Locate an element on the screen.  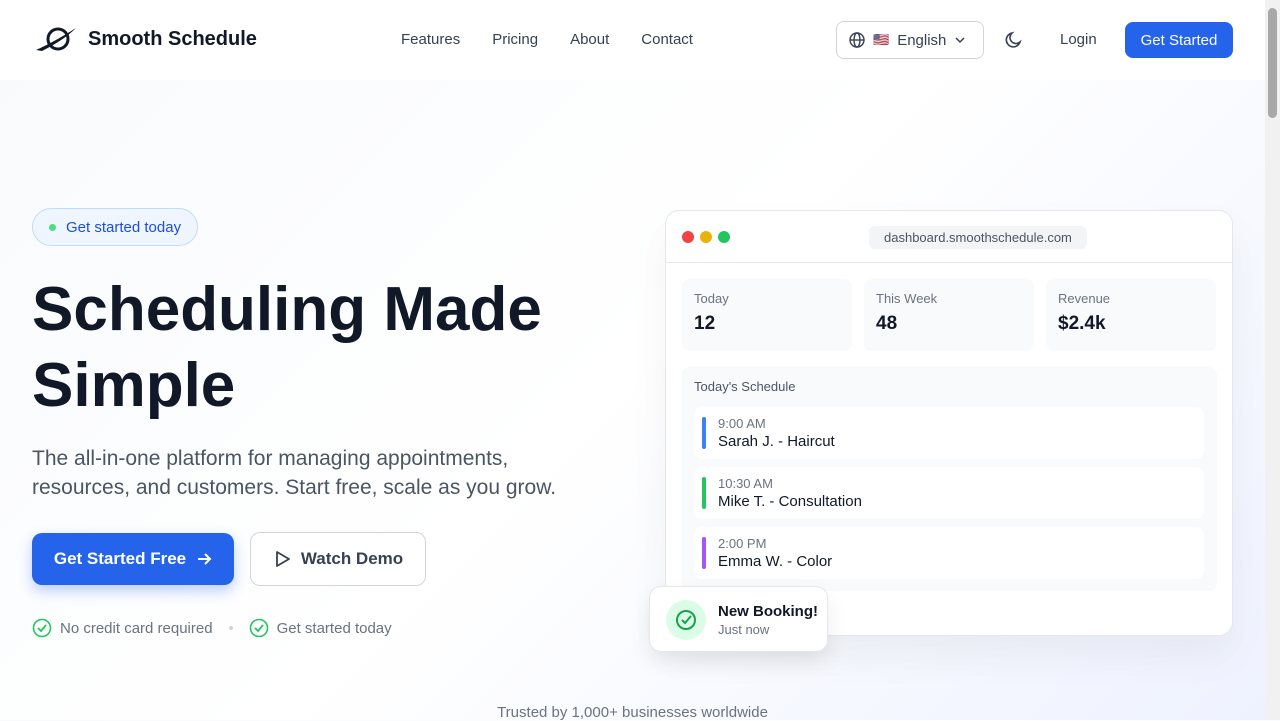
browser-bar: dashboard.smoothschedule.com is located at coordinates (949, 237).